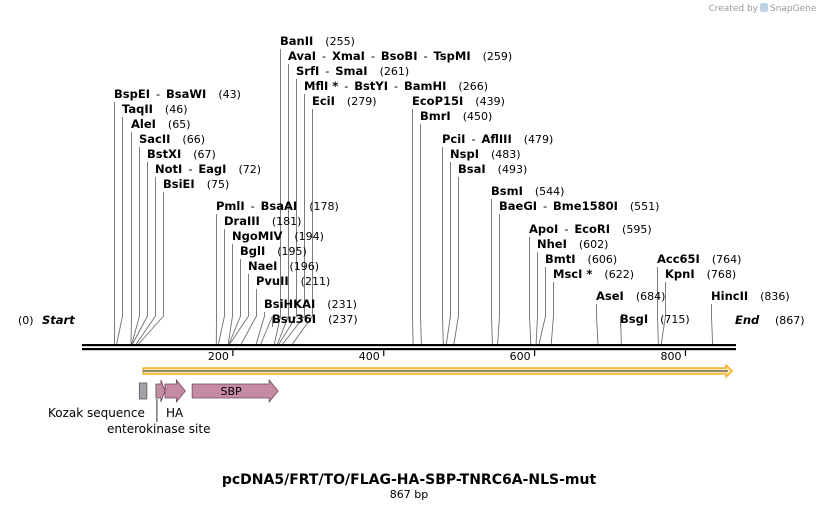 The image size is (818, 510). What do you see at coordinates (793, 9) in the screenshot?
I see `credit-brand: SnapGene` at bounding box center [793, 9].